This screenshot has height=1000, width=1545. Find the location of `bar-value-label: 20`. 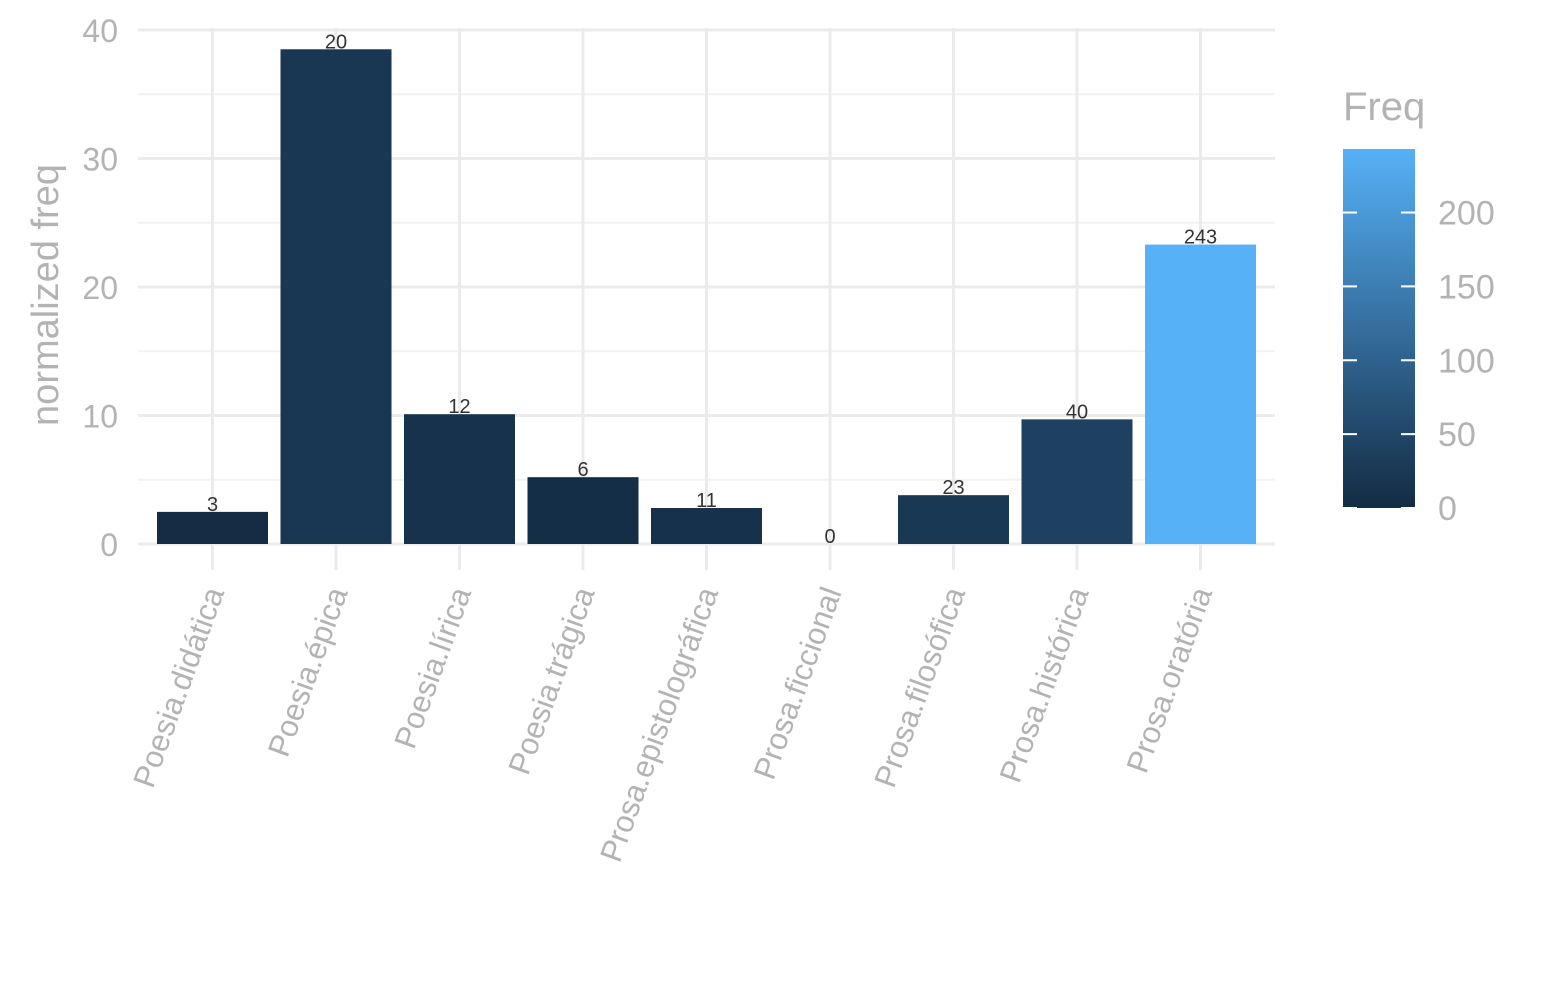

bar-value-label: 20 is located at coordinates (336, 42).